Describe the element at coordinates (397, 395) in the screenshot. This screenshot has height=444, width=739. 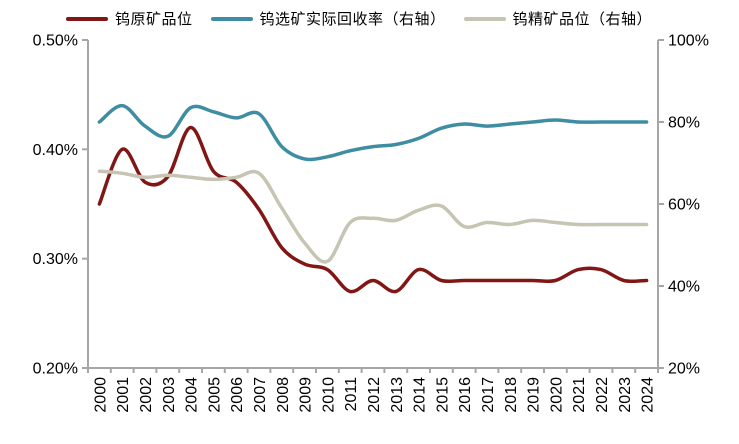
I see `x-axis-tick-label: 2013` at that location.